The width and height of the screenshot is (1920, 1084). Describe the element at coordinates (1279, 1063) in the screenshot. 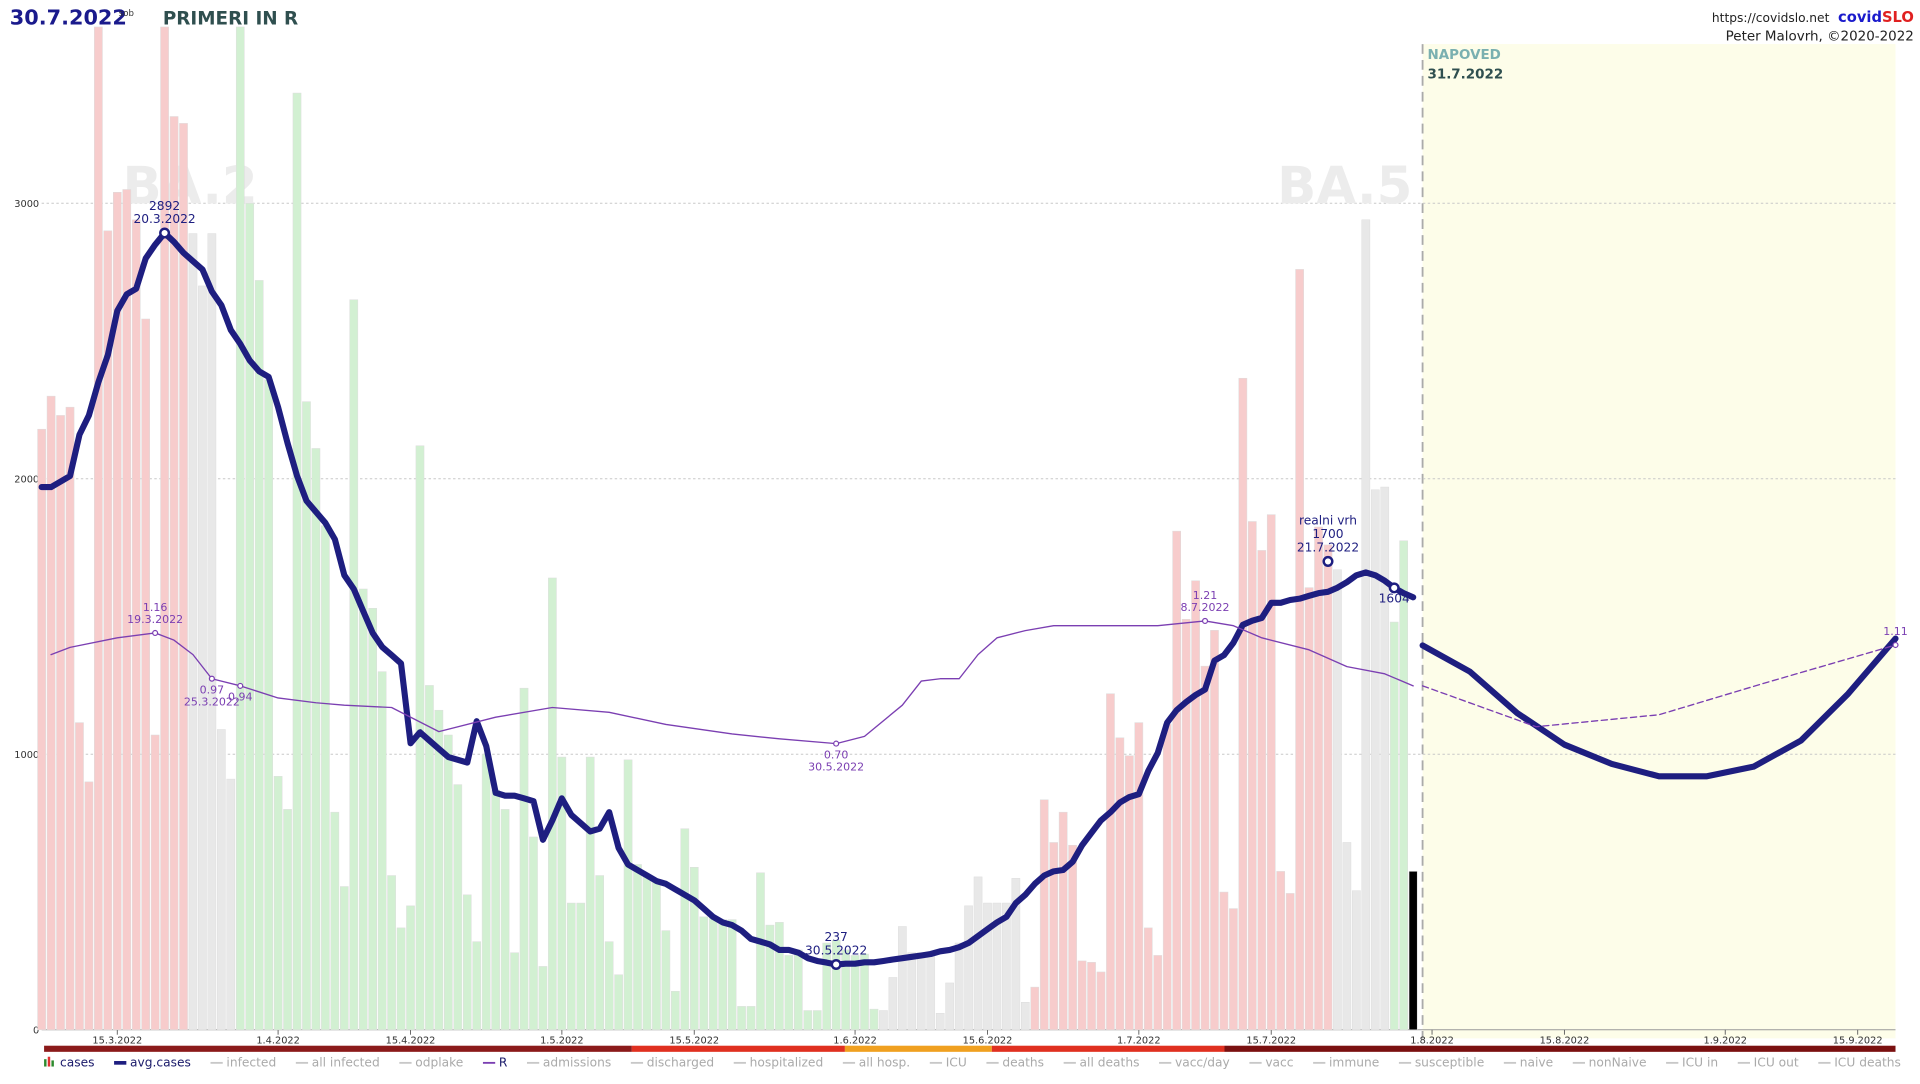

I see `legend-label: vacc` at that location.